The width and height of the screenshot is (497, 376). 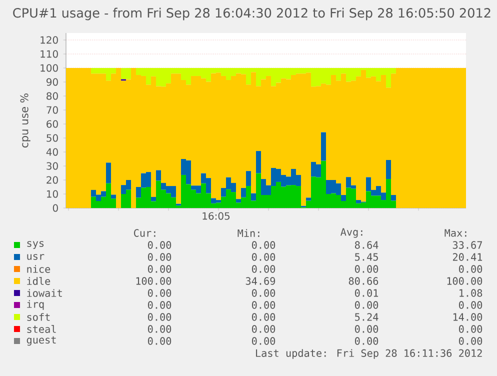 What do you see at coordinates (41, 329) in the screenshot?
I see `legend-label: steal` at bounding box center [41, 329].